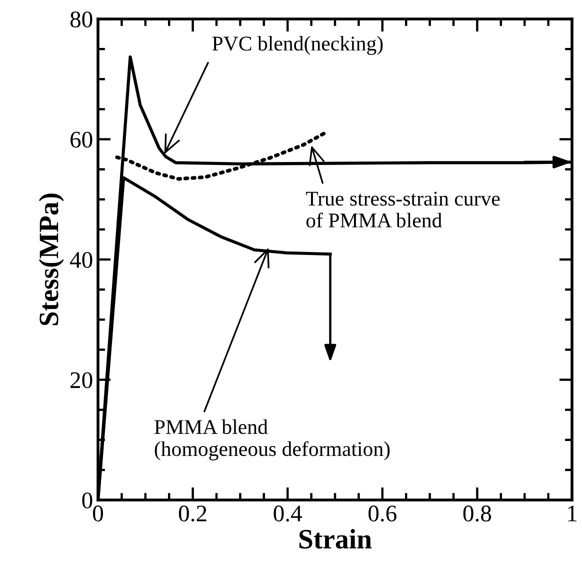 The width and height of the screenshot is (582, 565). What do you see at coordinates (403, 210) in the screenshot?
I see `annotation: True stress-strain curve of PMMA blend` at bounding box center [403, 210].